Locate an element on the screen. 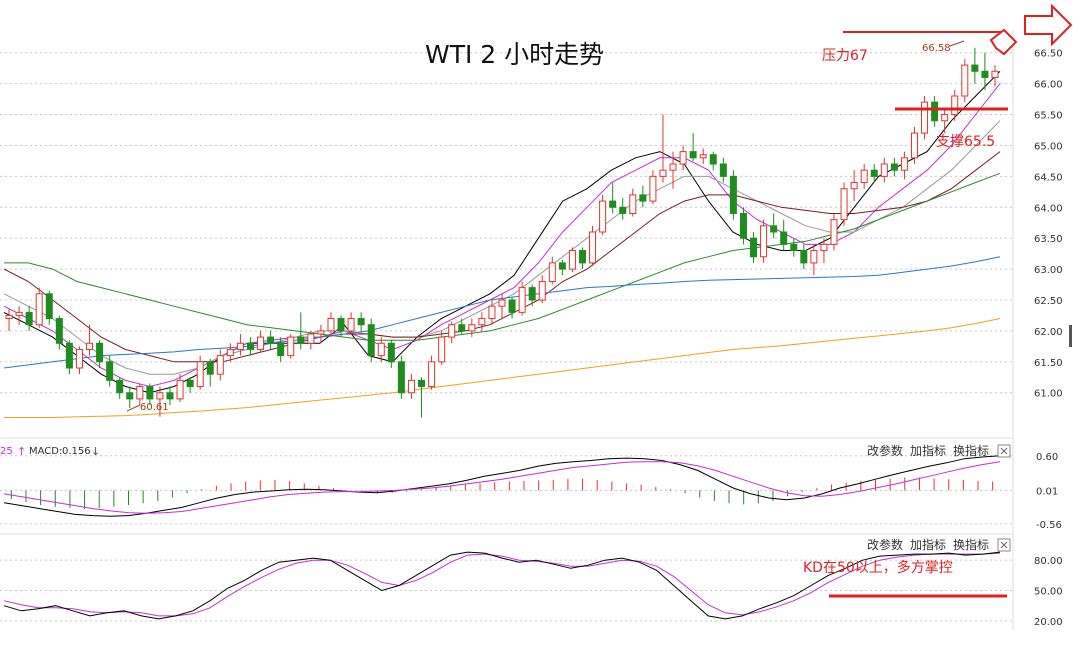 The height and width of the screenshot is (658, 1091). price-tick-label: 66.50 is located at coordinates (1048, 54).